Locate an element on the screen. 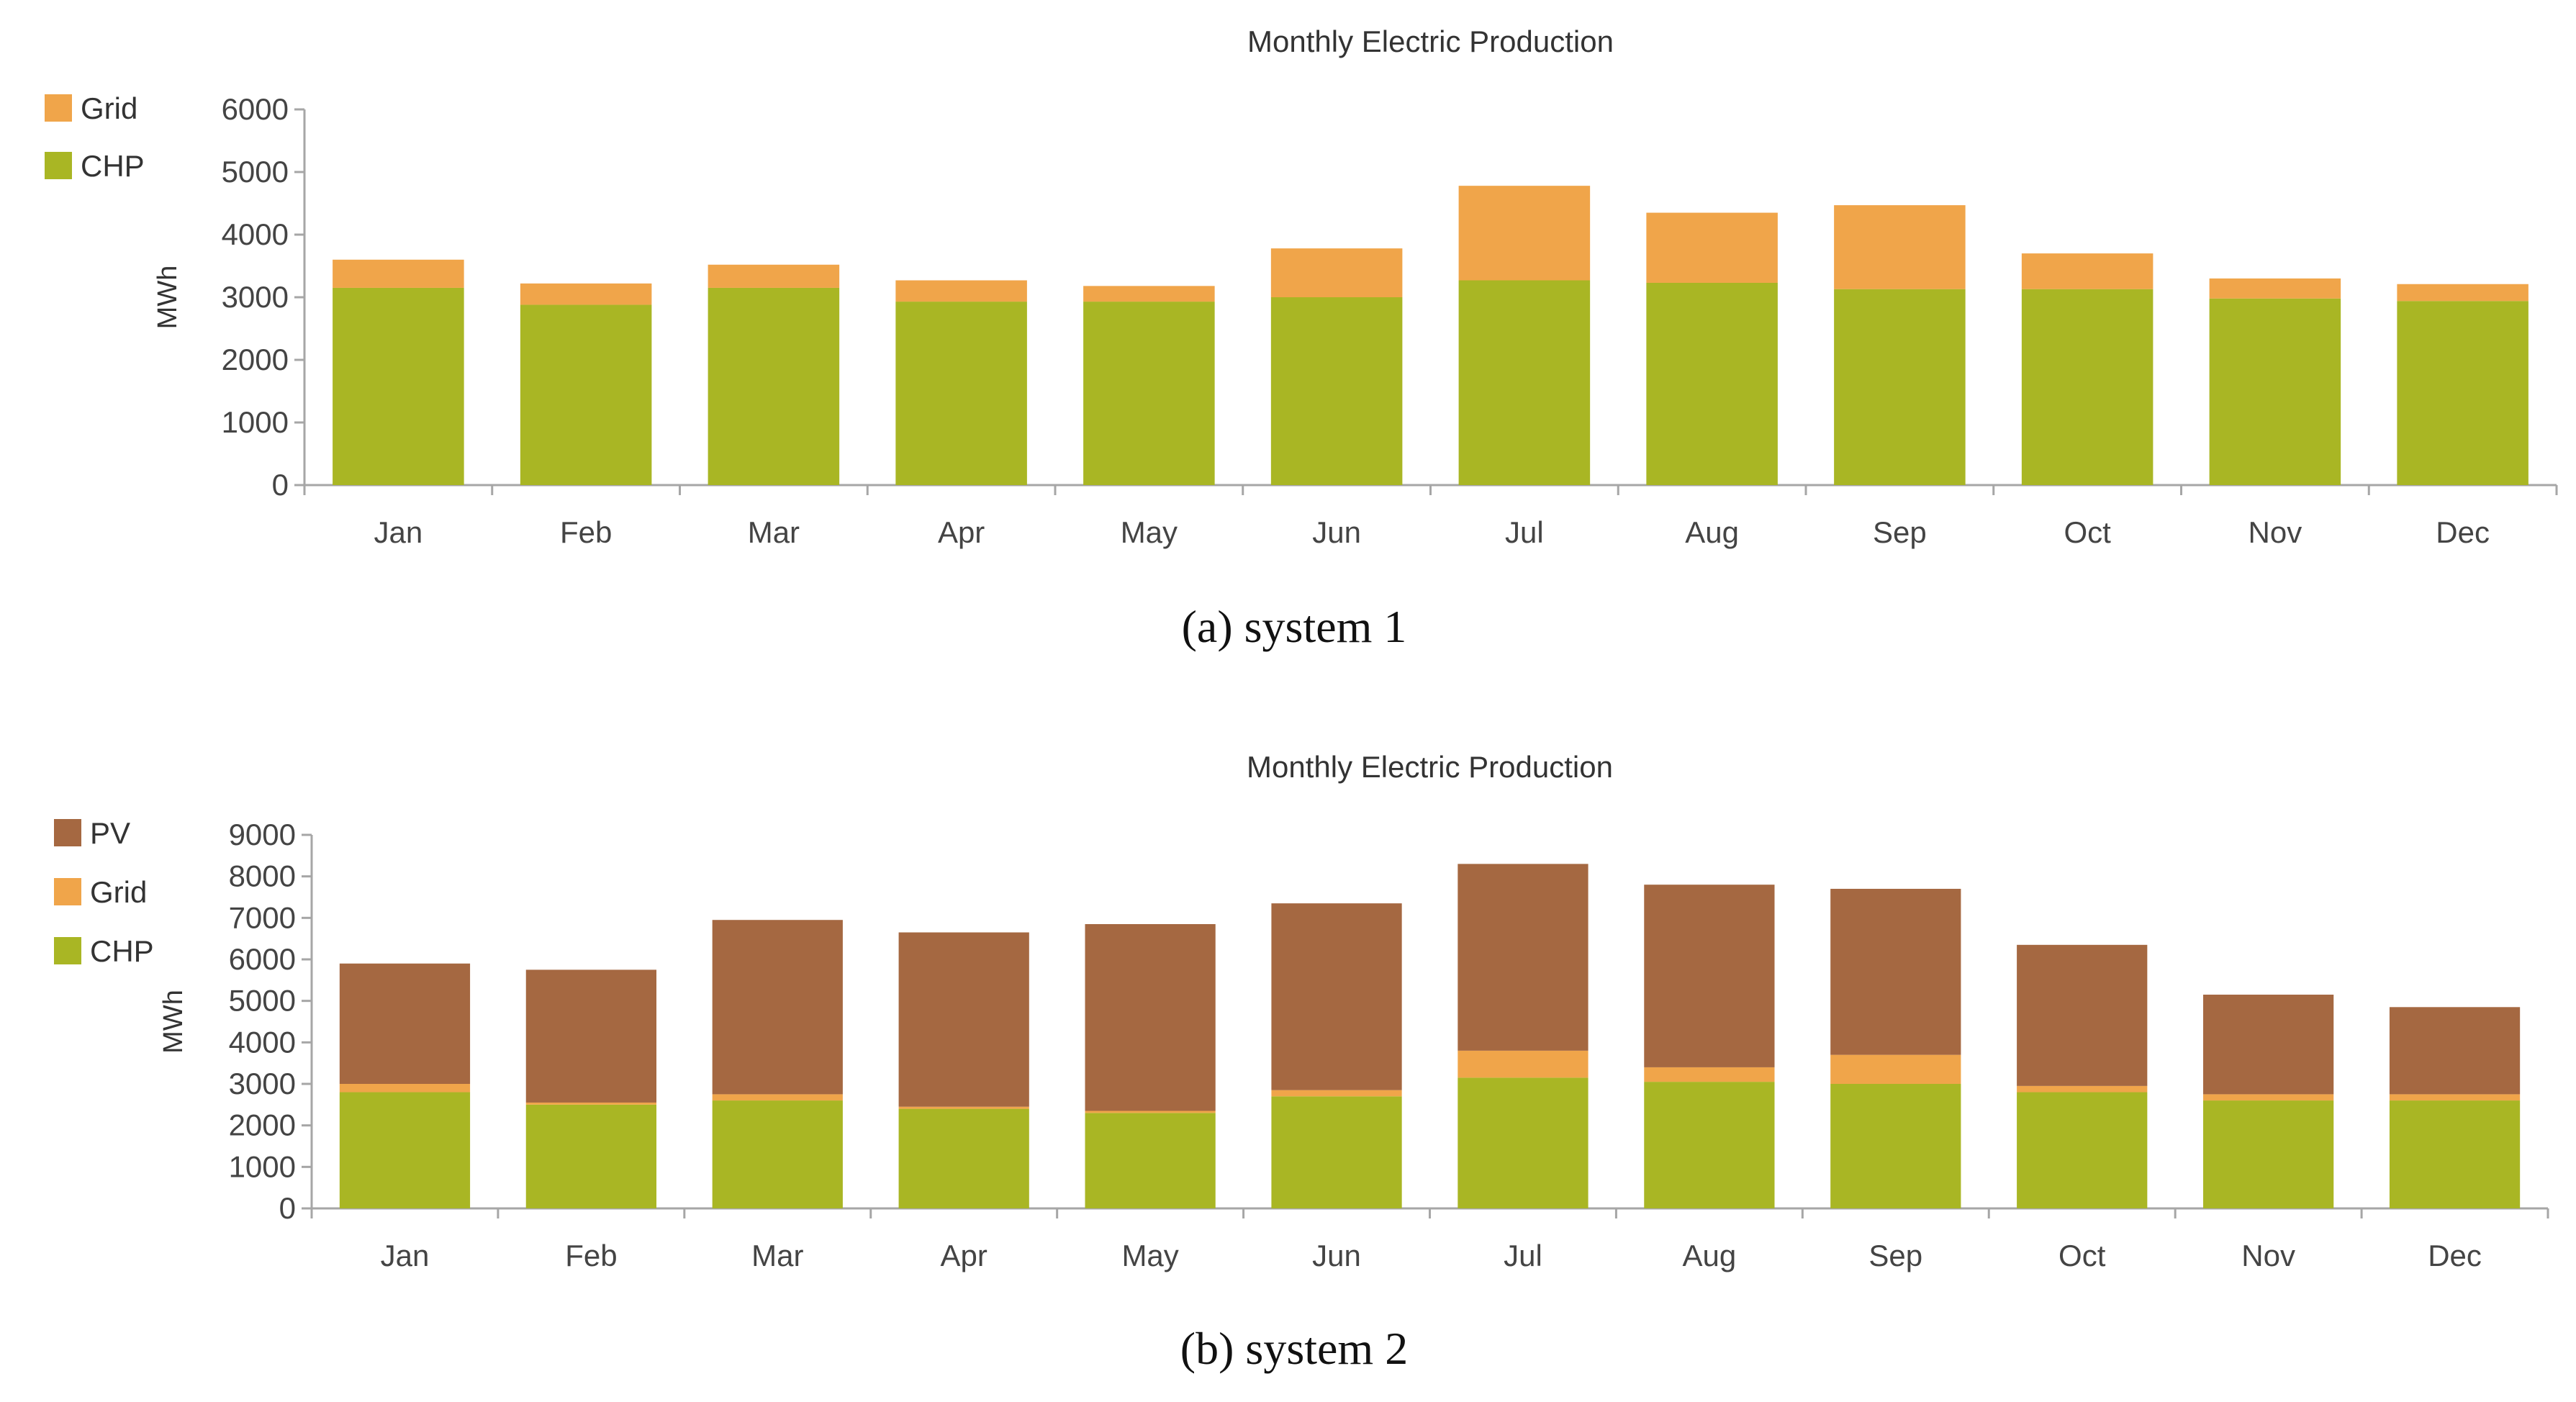 This screenshot has width=2576, height=1402. y-tick-label: 9000 is located at coordinates (262, 834).